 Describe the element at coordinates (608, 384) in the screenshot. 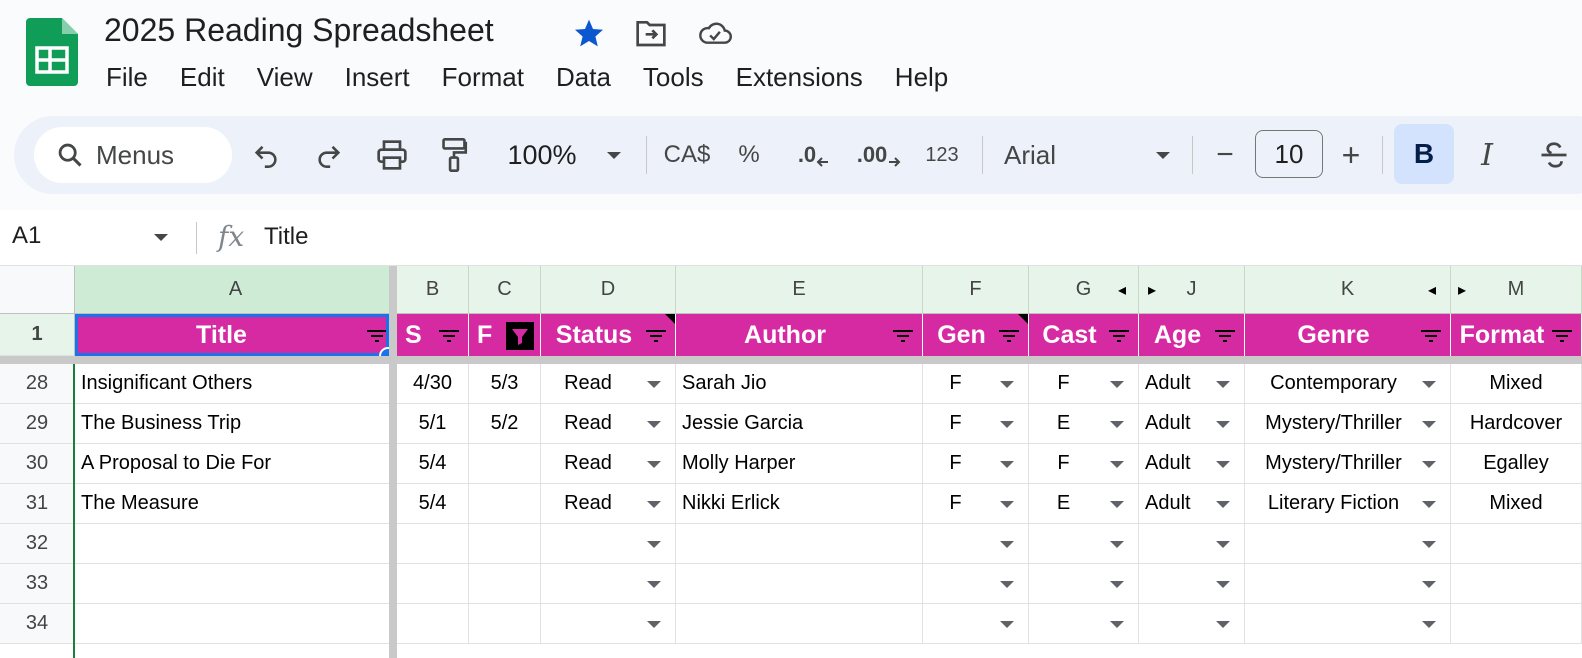

I see `cell-d28: Read` at that location.